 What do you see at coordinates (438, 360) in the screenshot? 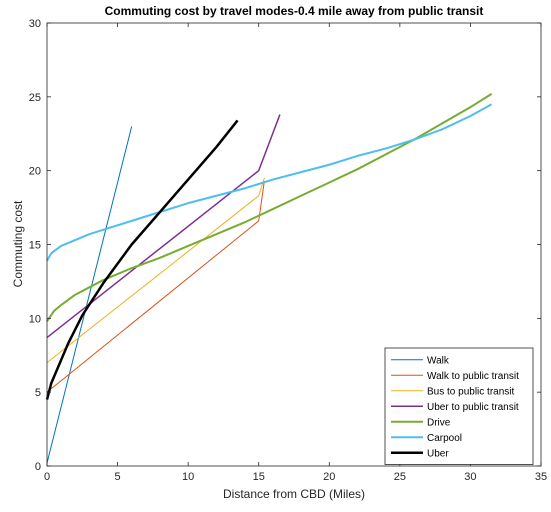
I see `legend-entry-0: Walk` at bounding box center [438, 360].